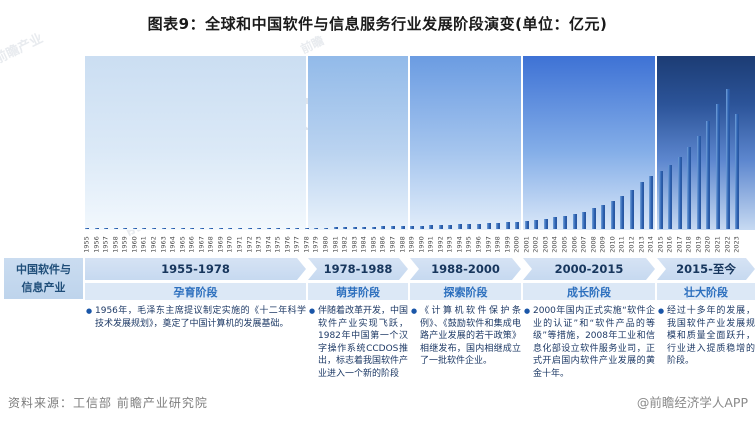 The height and width of the screenshot is (421, 755). I want to click on bar-1983, so click(354, 228).